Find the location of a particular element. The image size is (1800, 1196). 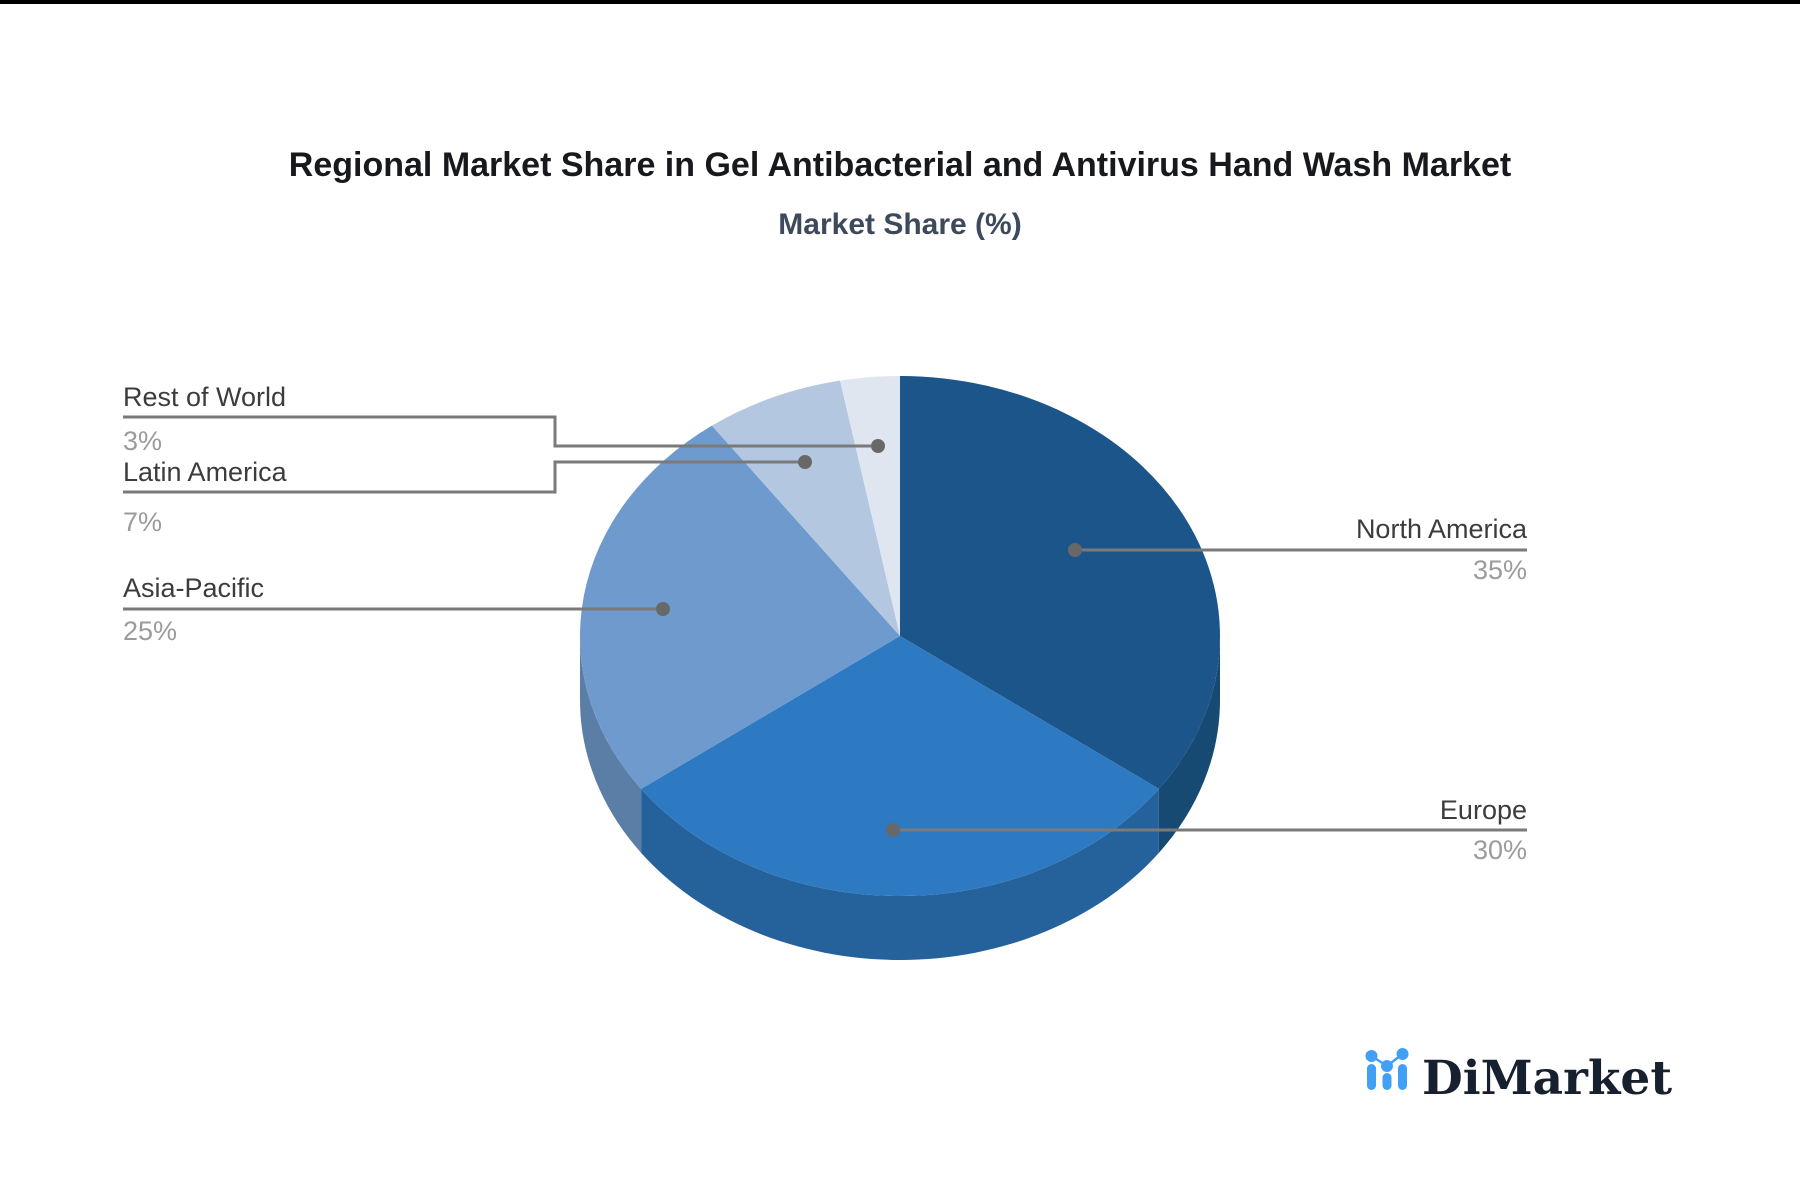

leader-dot-europe is located at coordinates (893, 830).